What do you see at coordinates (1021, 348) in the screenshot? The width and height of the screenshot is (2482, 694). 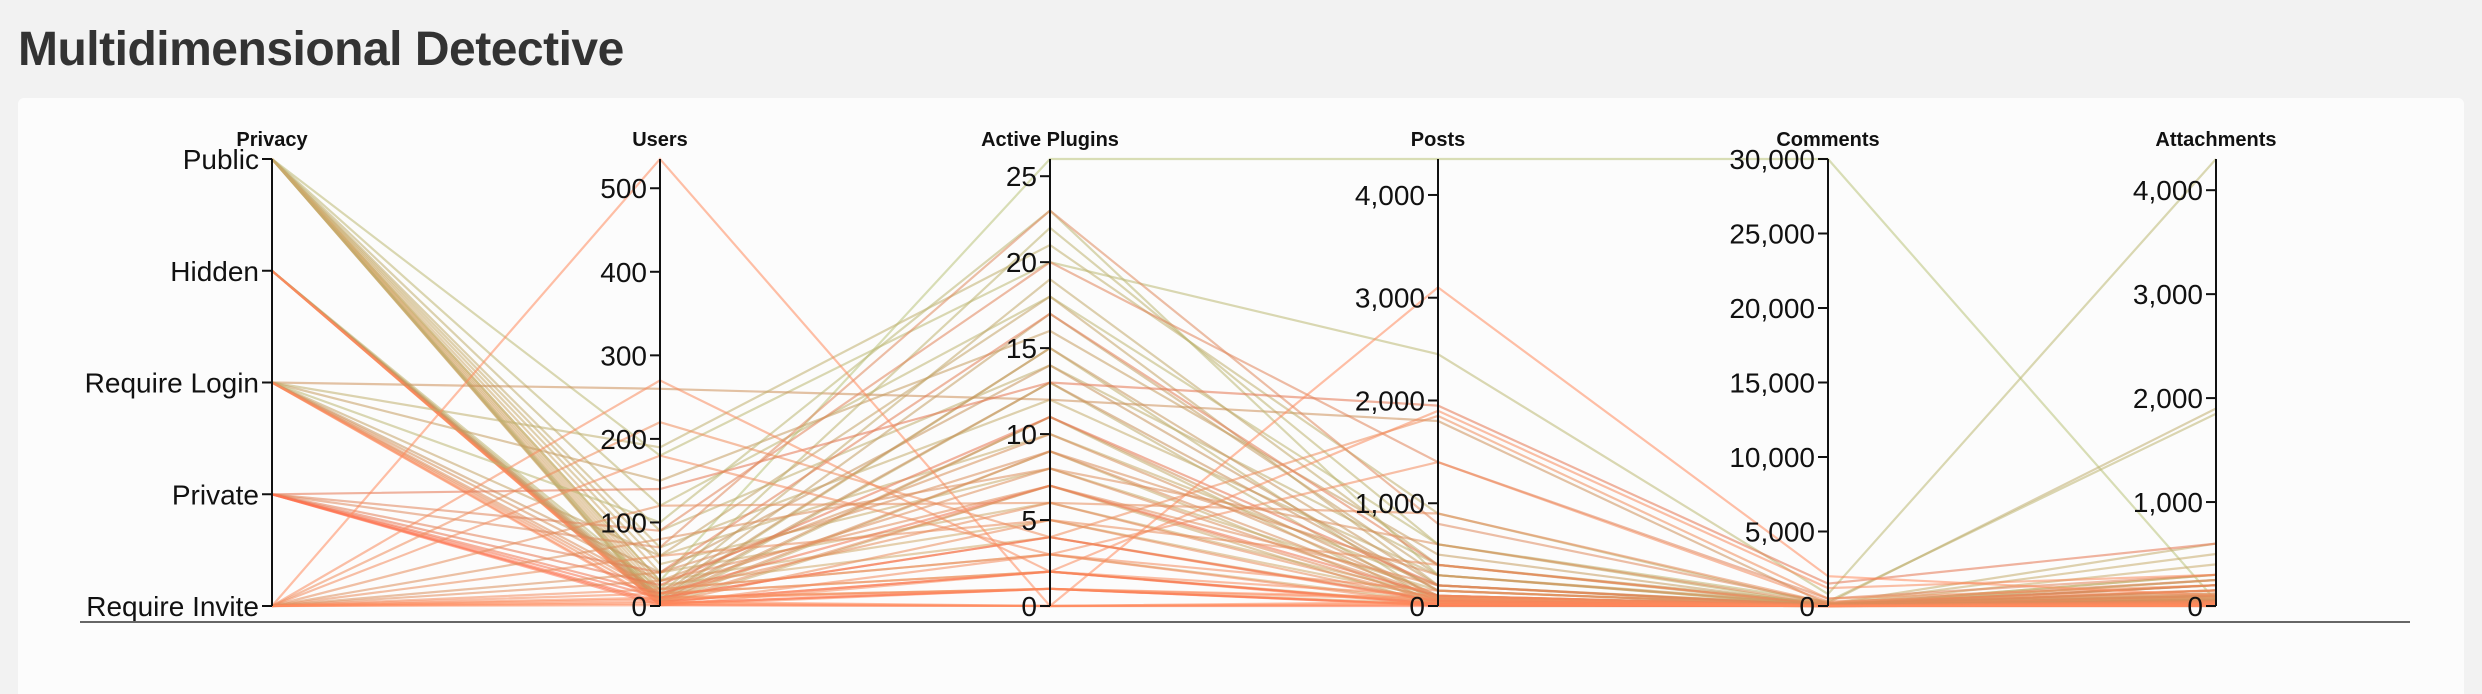 I see `tick-label: 15` at bounding box center [1021, 348].